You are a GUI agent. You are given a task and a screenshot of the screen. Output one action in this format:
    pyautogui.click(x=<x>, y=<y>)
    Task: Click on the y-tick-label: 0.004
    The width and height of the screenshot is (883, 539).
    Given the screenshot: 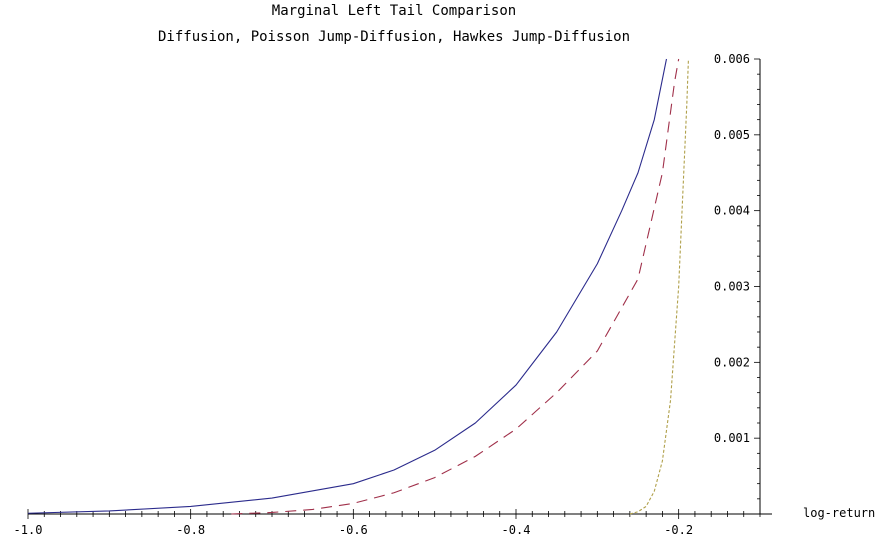 What is the action you would take?
    pyautogui.click(x=732, y=211)
    